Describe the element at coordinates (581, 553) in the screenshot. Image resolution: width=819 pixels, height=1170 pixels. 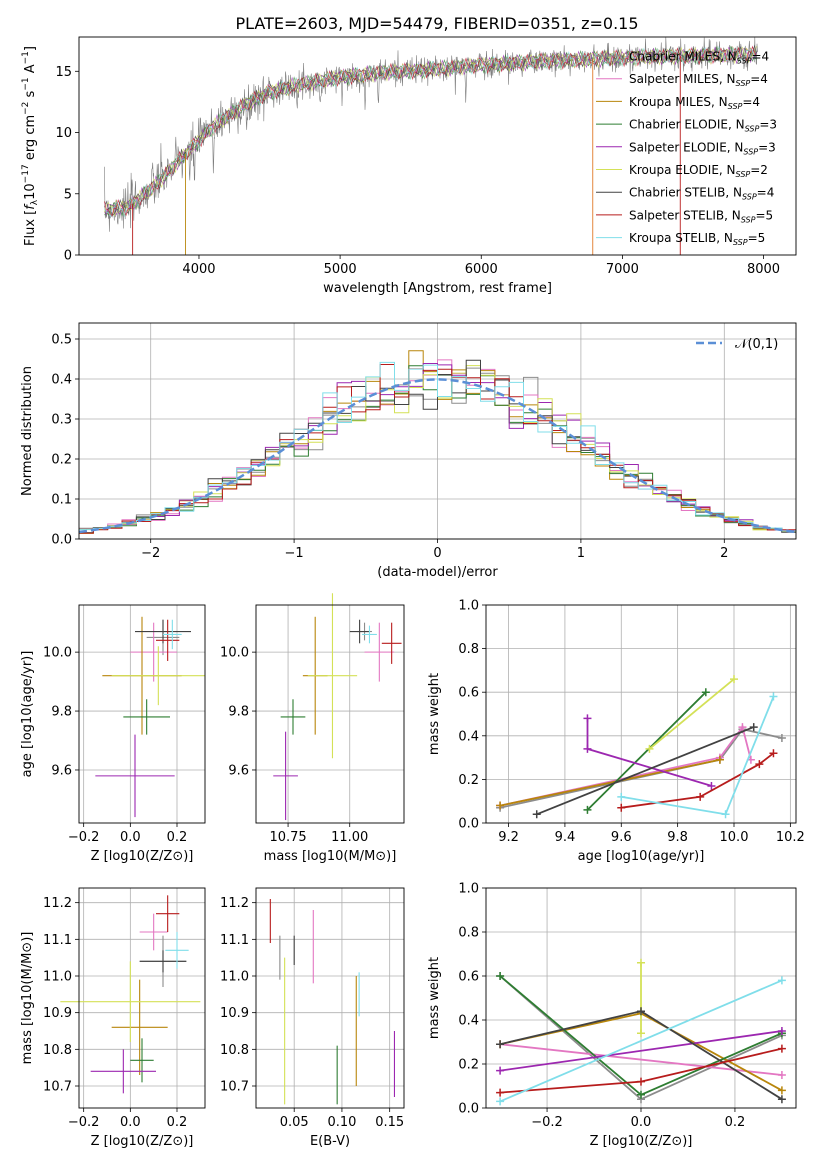
I see `x-tick-label: 1` at that location.